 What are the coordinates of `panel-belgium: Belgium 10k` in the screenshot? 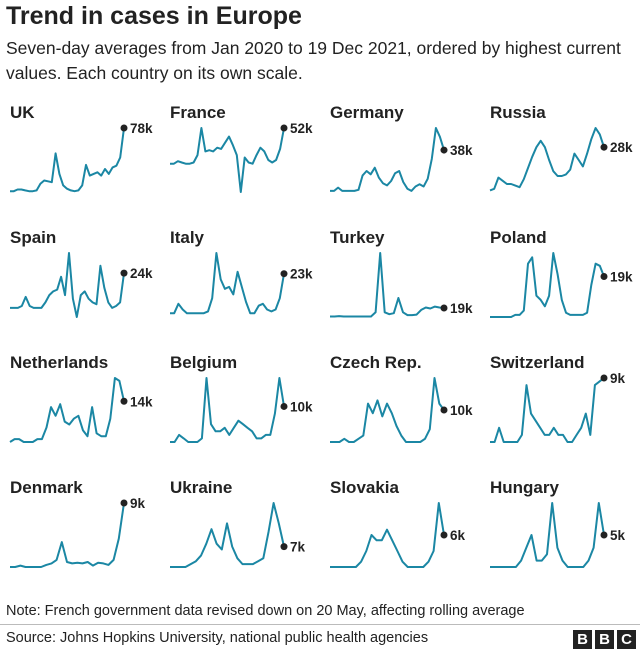 It's located at (241, 398).